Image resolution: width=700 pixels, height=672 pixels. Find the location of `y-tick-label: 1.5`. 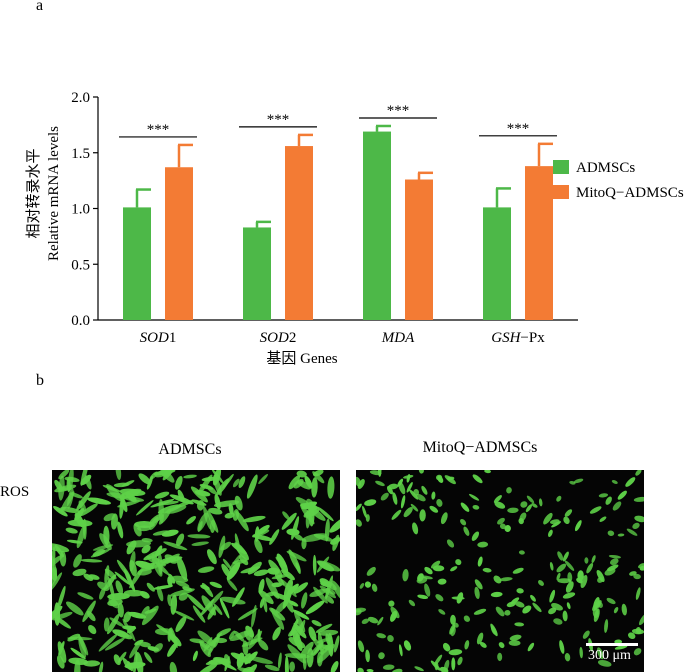

y-tick-label: 1.5 is located at coordinates (80, 154).